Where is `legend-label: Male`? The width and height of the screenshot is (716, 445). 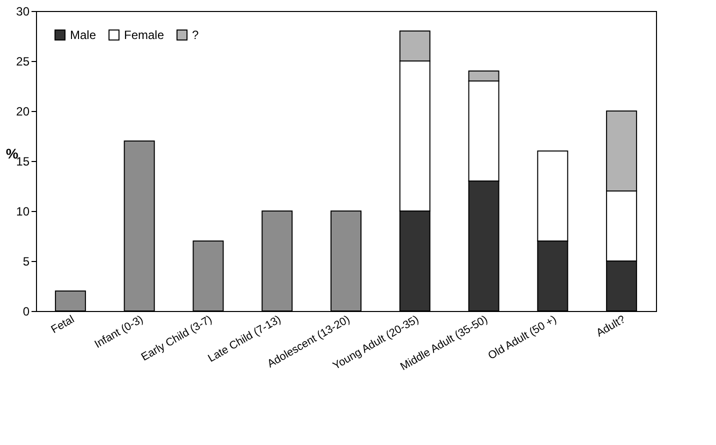 legend-label: Male is located at coordinates (83, 35).